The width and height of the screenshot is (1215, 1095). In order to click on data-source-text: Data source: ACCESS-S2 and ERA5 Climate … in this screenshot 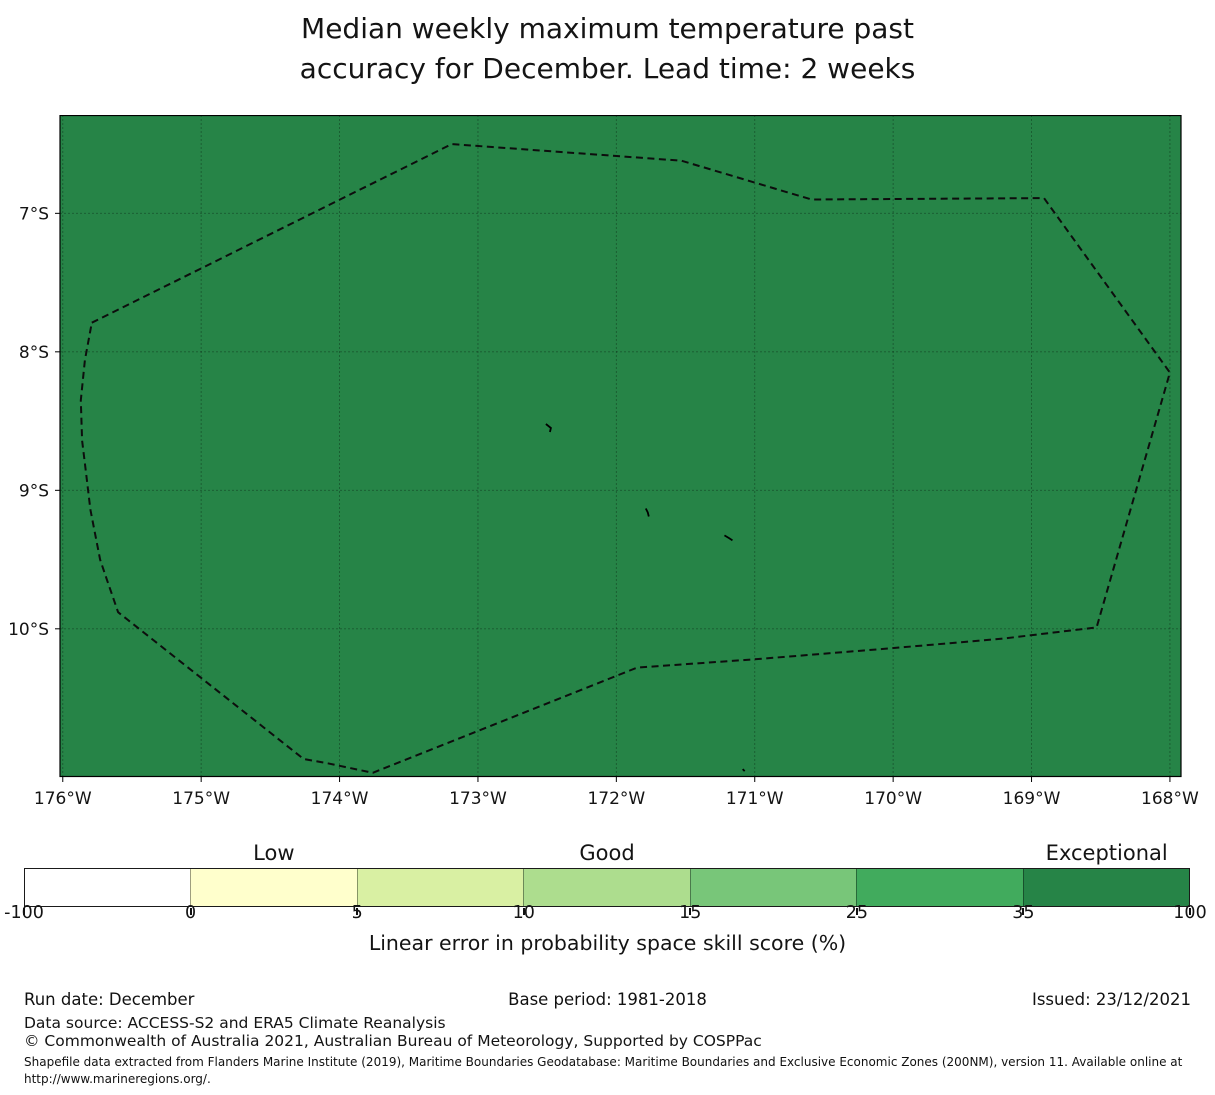, I will do `click(235, 1023)`.